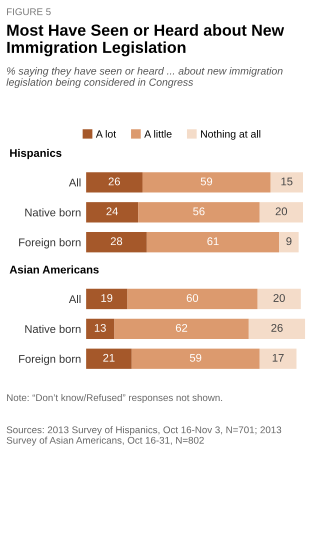 This screenshot has height=536, width=313. Describe the element at coordinates (286, 182) in the screenshot. I see `data-label: 15` at that location.